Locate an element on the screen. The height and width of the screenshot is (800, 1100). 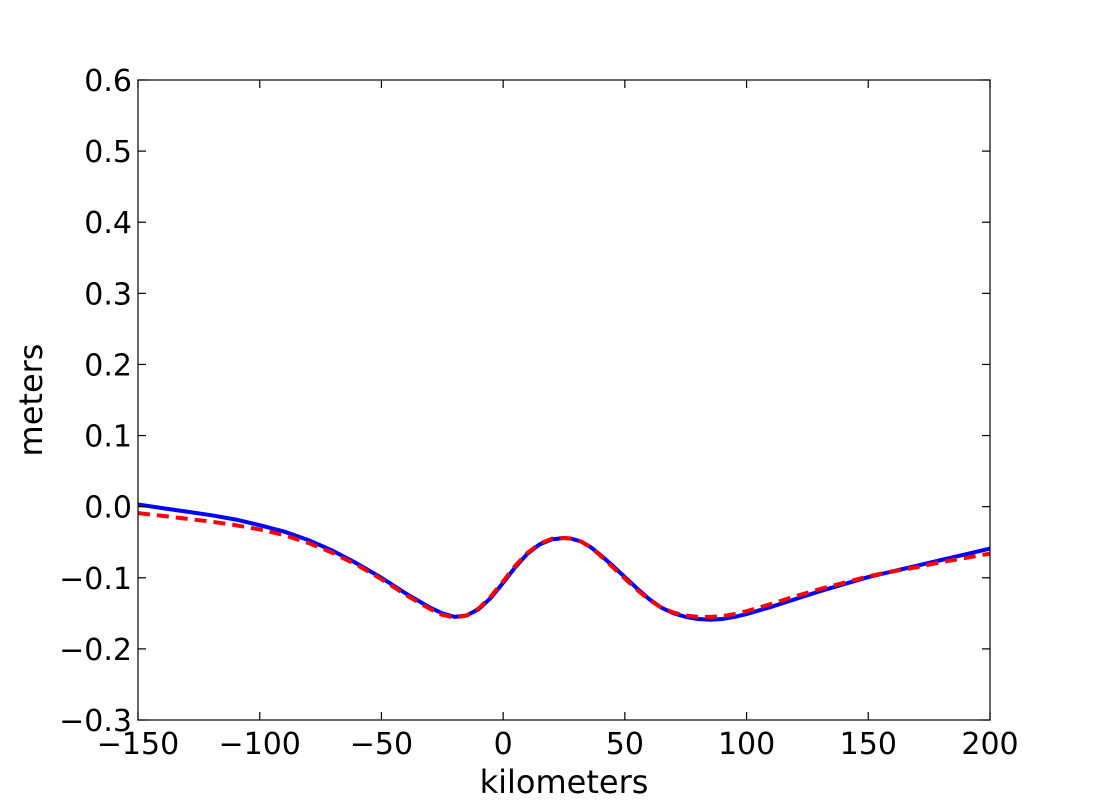
x-tick-label: −150 is located at coordinates (138, 744).